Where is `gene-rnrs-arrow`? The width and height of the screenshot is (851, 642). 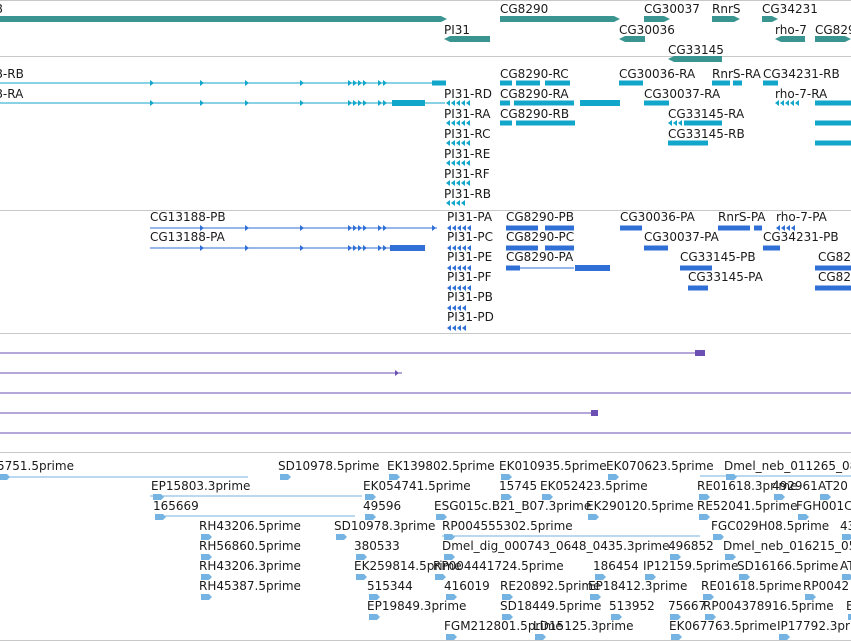 gene-rnrs-arrow is located at coordinates (726, 19).